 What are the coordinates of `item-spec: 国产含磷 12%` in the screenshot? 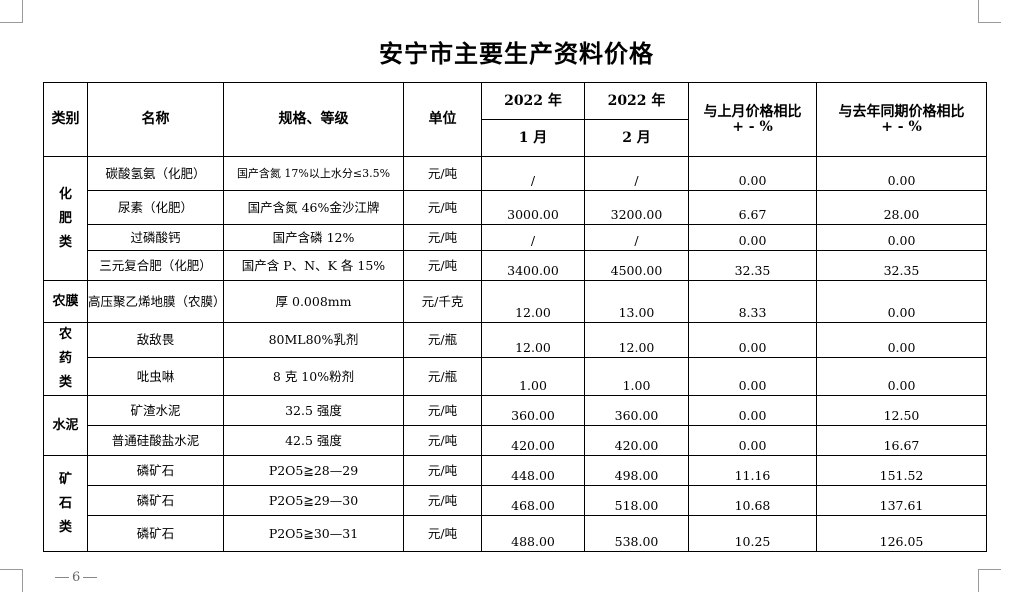 It's located at (313, 237).